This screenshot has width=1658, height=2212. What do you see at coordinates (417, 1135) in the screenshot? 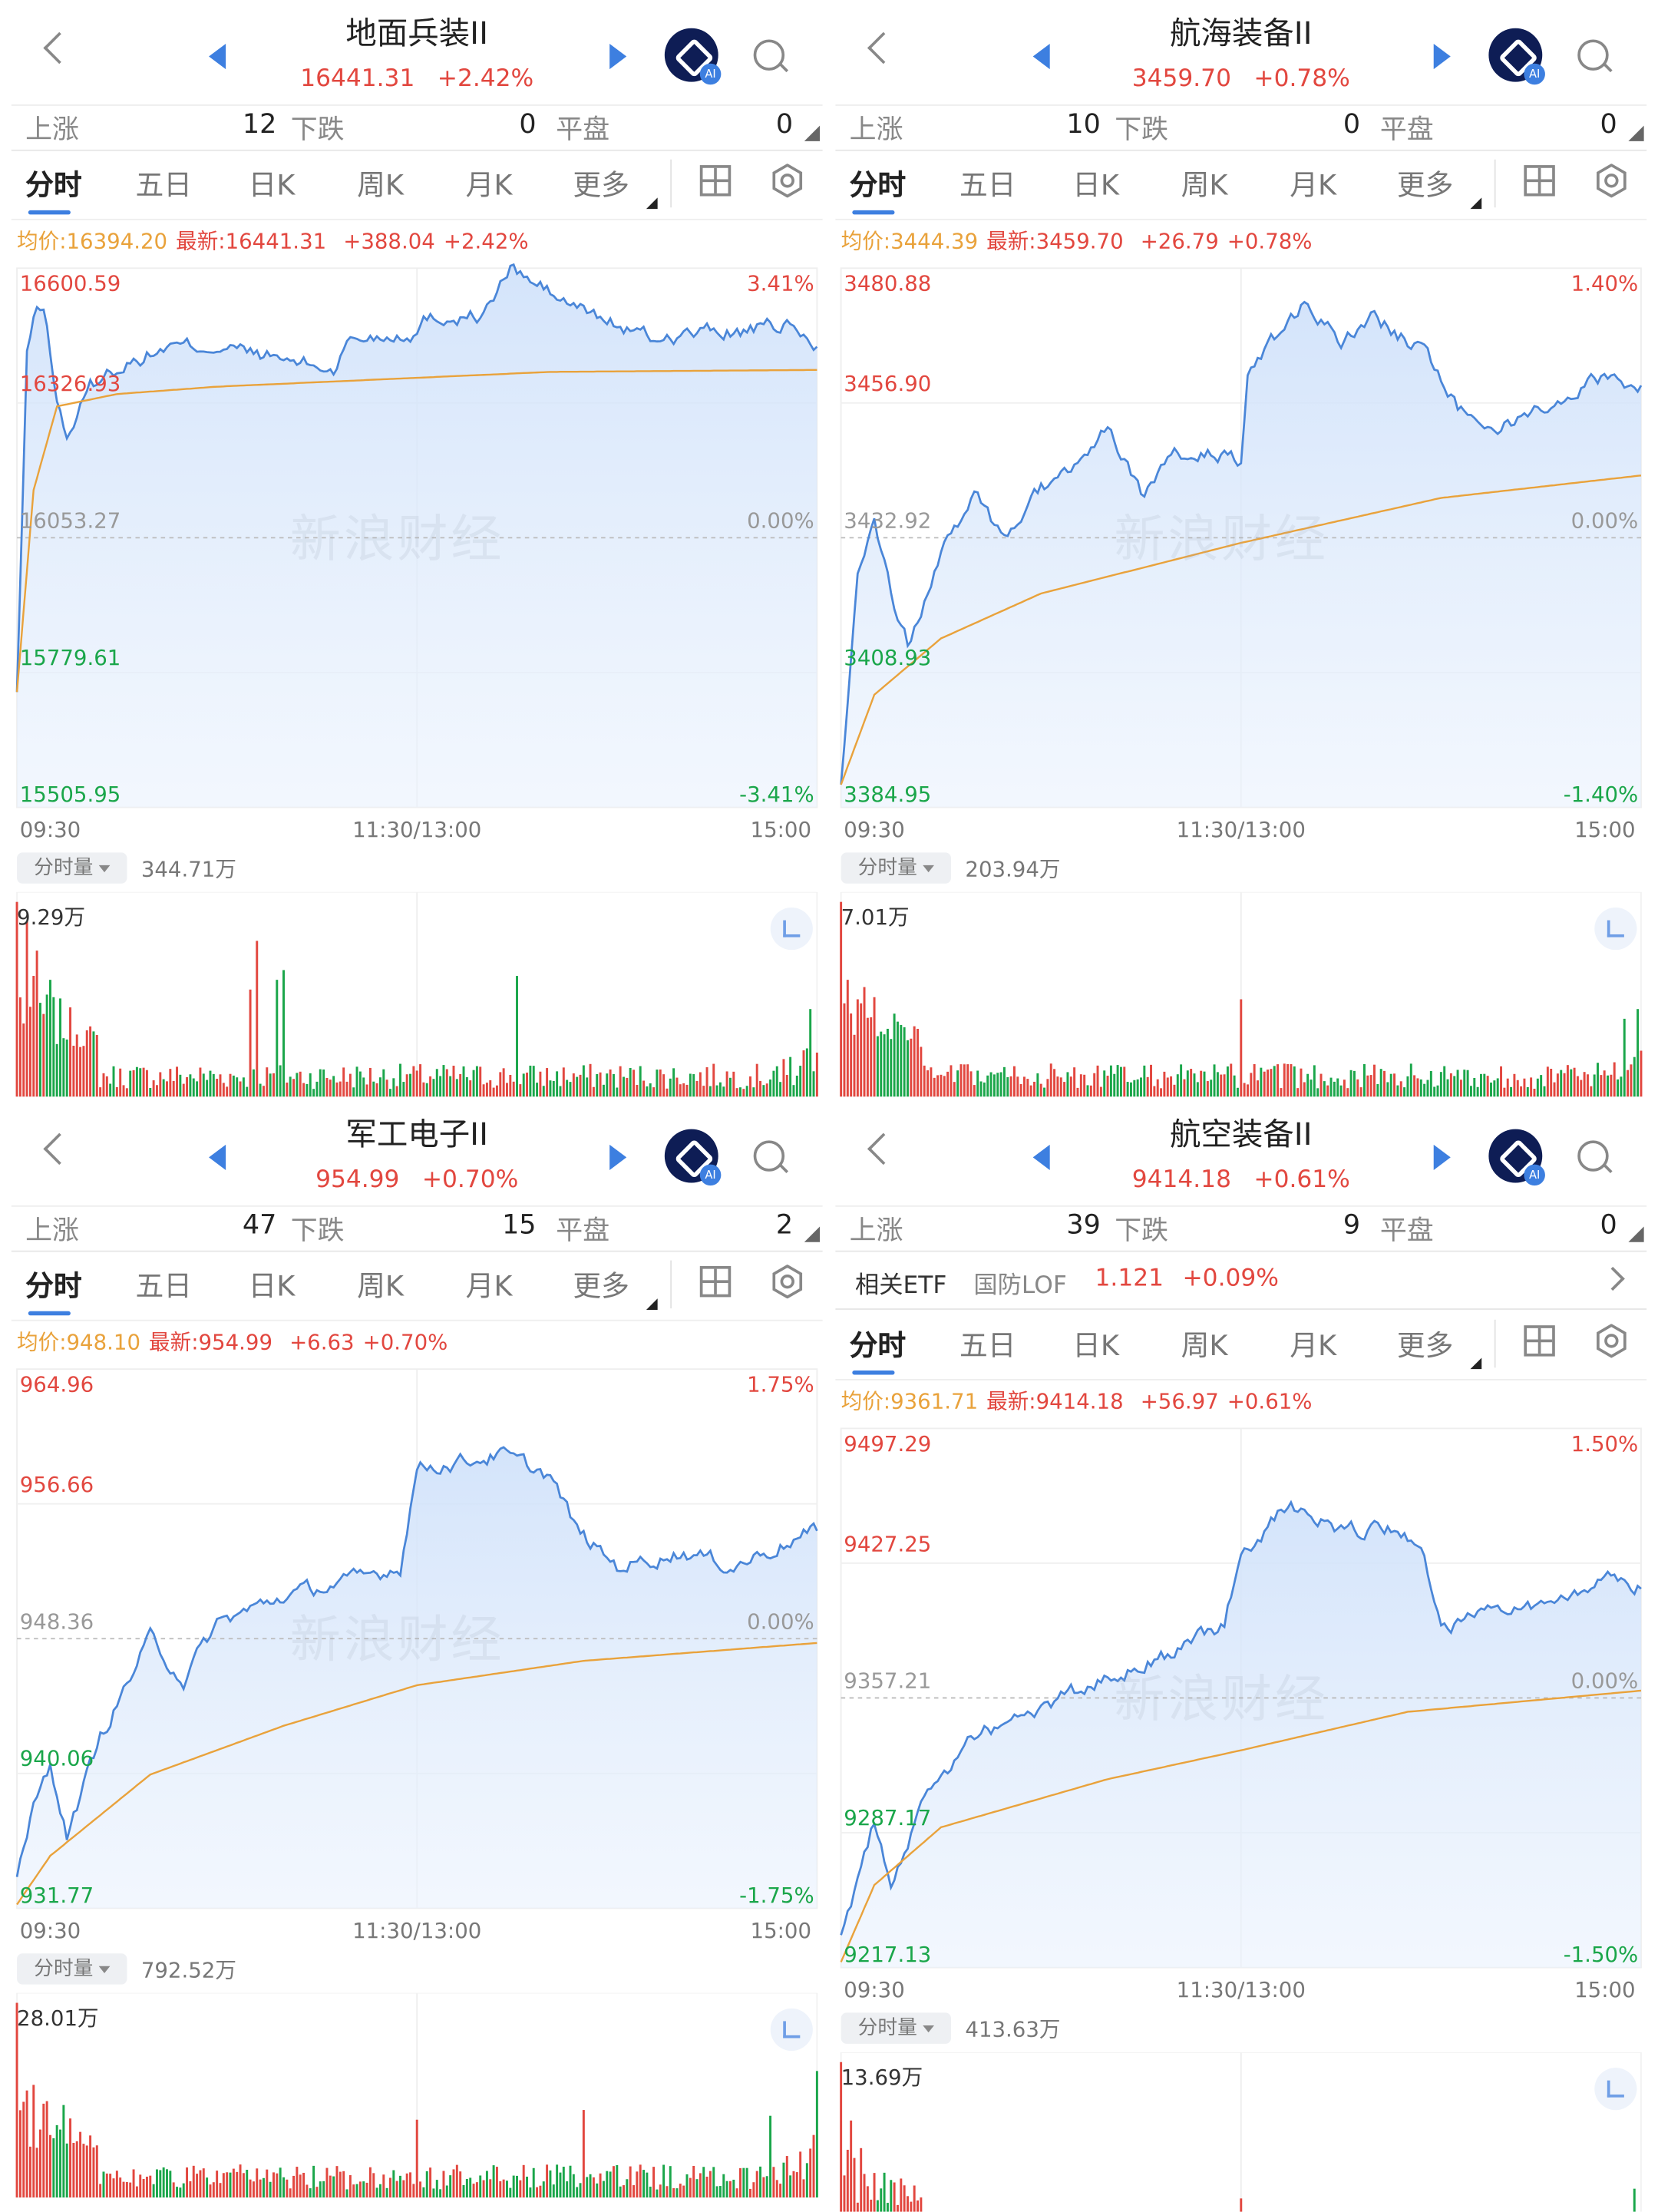
I see `index-title: 军工电子II` at bounding box center [417, 1135].